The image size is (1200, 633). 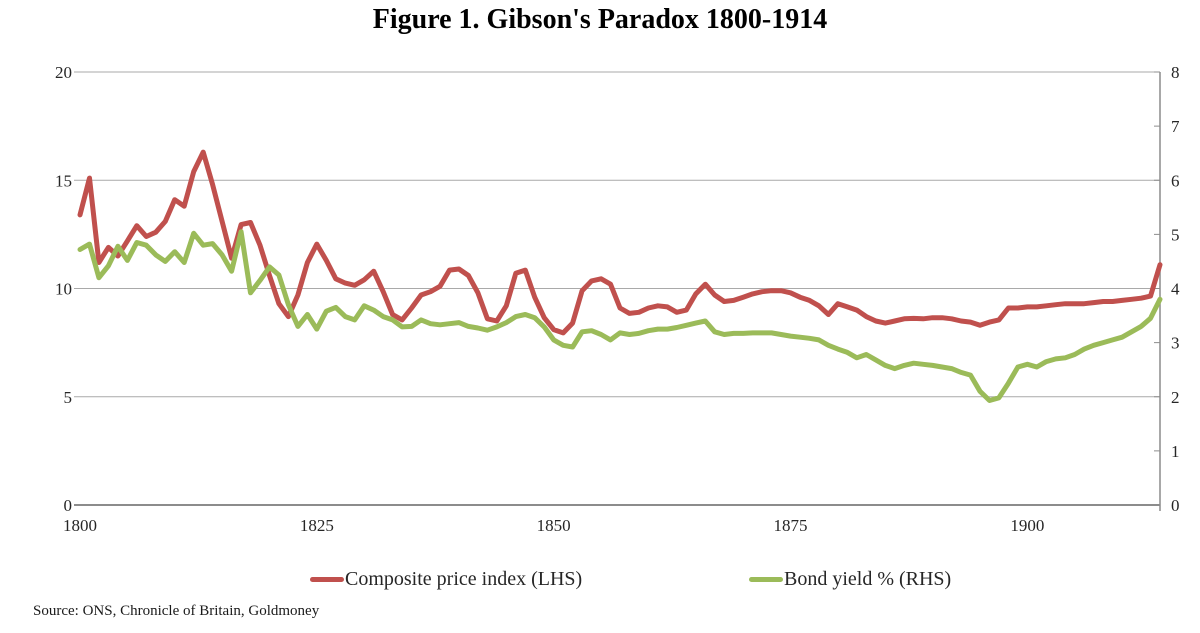 What do you see at coordinates (766, 579) in the screenshot?
I see `bond-yield-line-swatch` at bounding box center [766, 579].